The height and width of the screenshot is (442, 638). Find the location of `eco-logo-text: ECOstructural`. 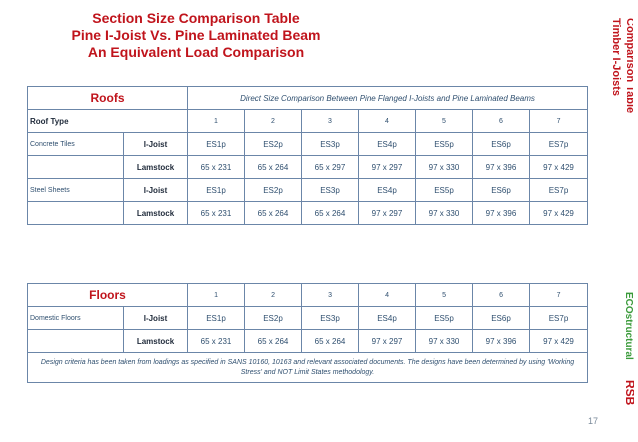

eco-logo-text: ECOstructural is located at coordinates (628, 326).